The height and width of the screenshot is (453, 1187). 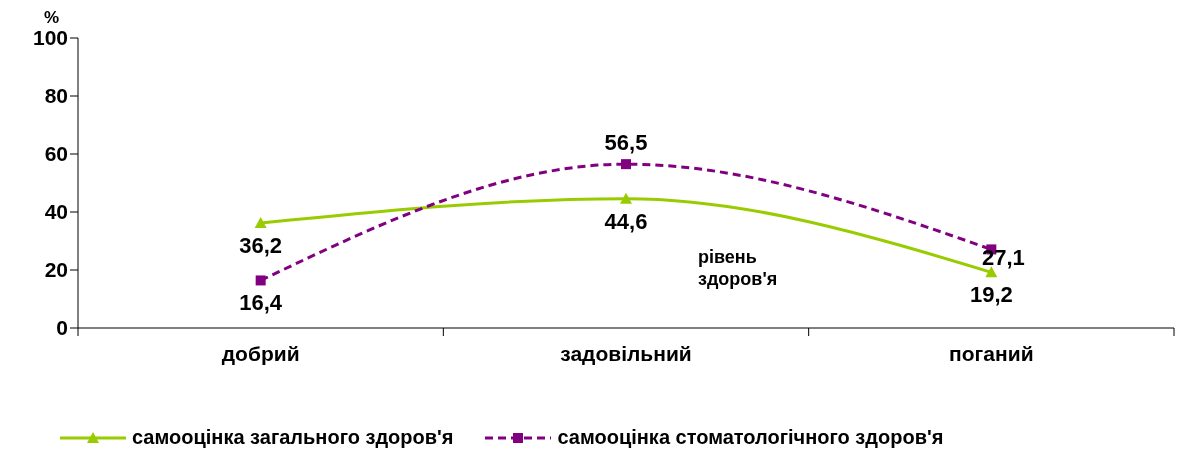 What do you see at coordinates (261, 303) in the screenshot?
I see `data-label: 16,4` at bounding box center [261, 303].